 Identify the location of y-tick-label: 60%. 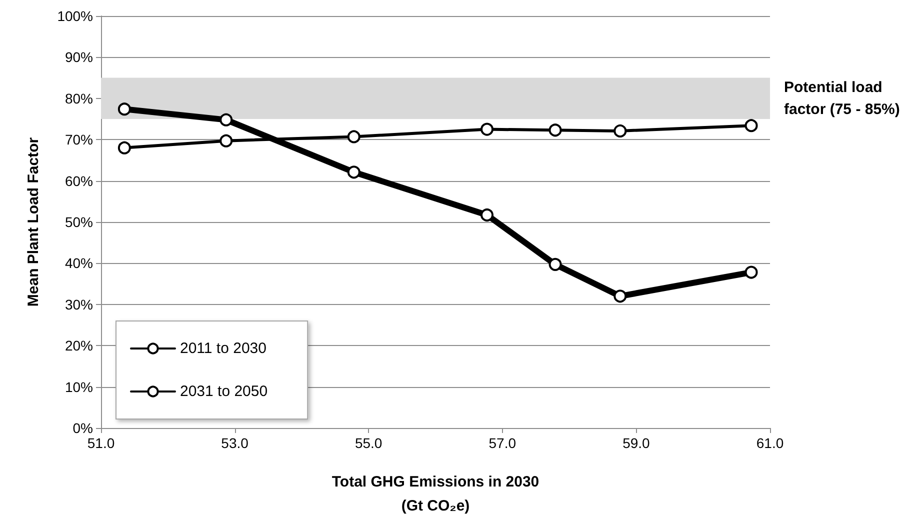
(78, 180).